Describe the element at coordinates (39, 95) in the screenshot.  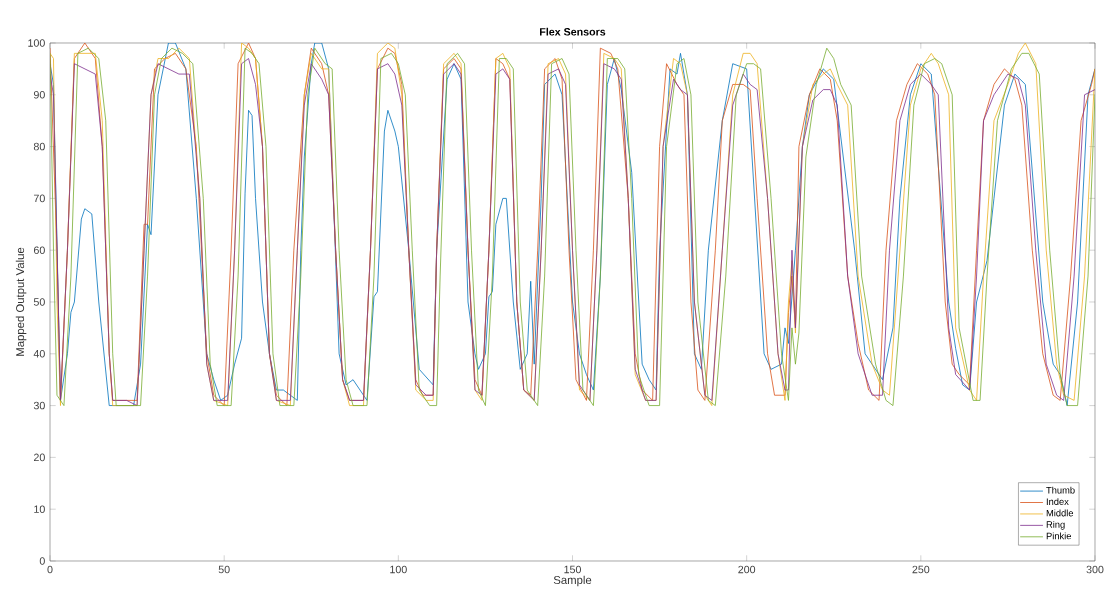
I see `y-tick-label: 90` at that location.